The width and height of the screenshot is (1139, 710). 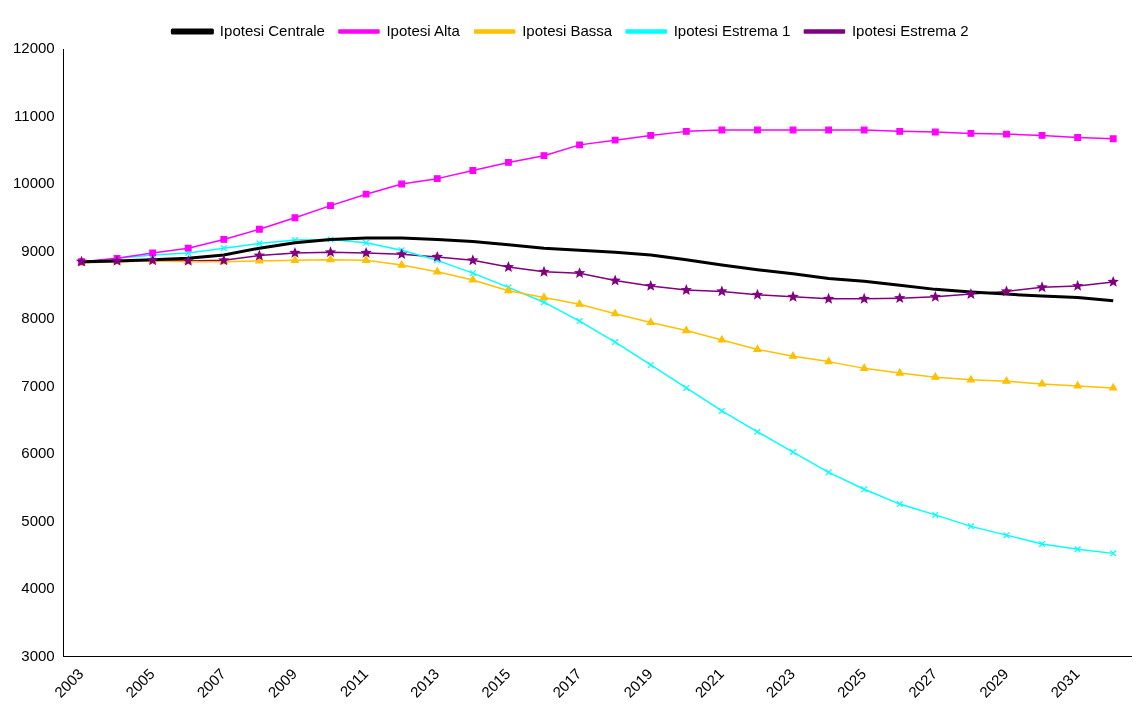 What do you see at coordinates (567, 30) in the screenshot?
I see `legend-label: Ipotesi Bassa` at bounding box center [567, 30].